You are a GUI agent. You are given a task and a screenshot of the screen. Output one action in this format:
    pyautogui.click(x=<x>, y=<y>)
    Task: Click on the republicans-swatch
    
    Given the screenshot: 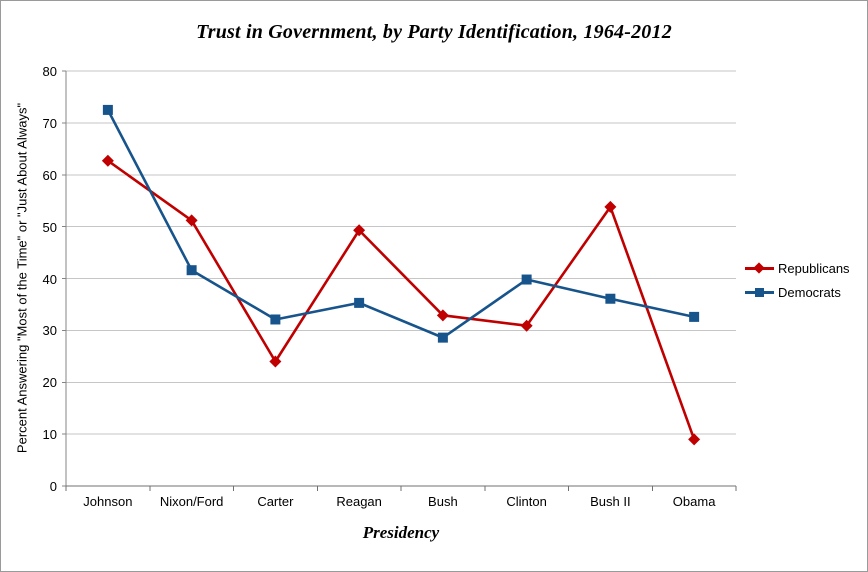 What is the action you would take?
    pyautogui.click(x=759, y=268)
    